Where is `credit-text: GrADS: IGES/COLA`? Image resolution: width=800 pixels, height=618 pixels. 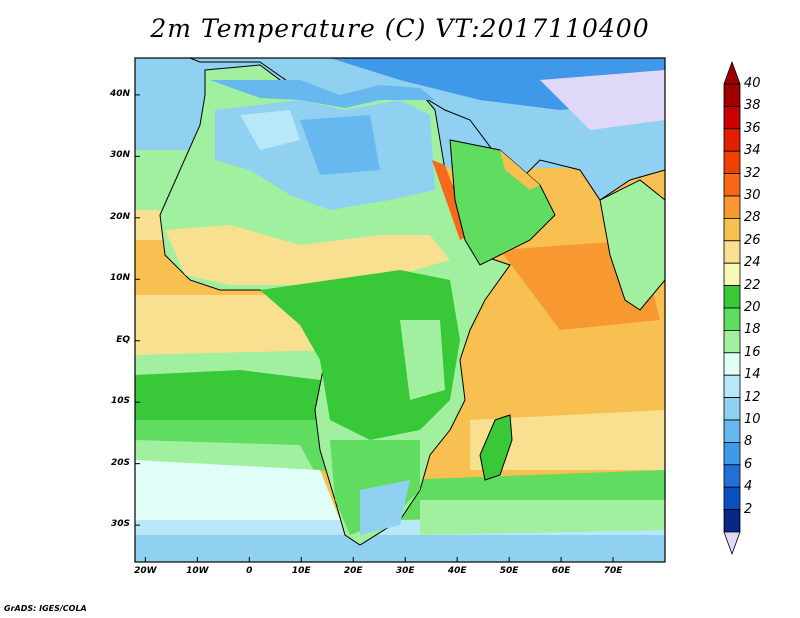
credit-text: GrADS: IGES/COLA is located at coordinates (45, 608).